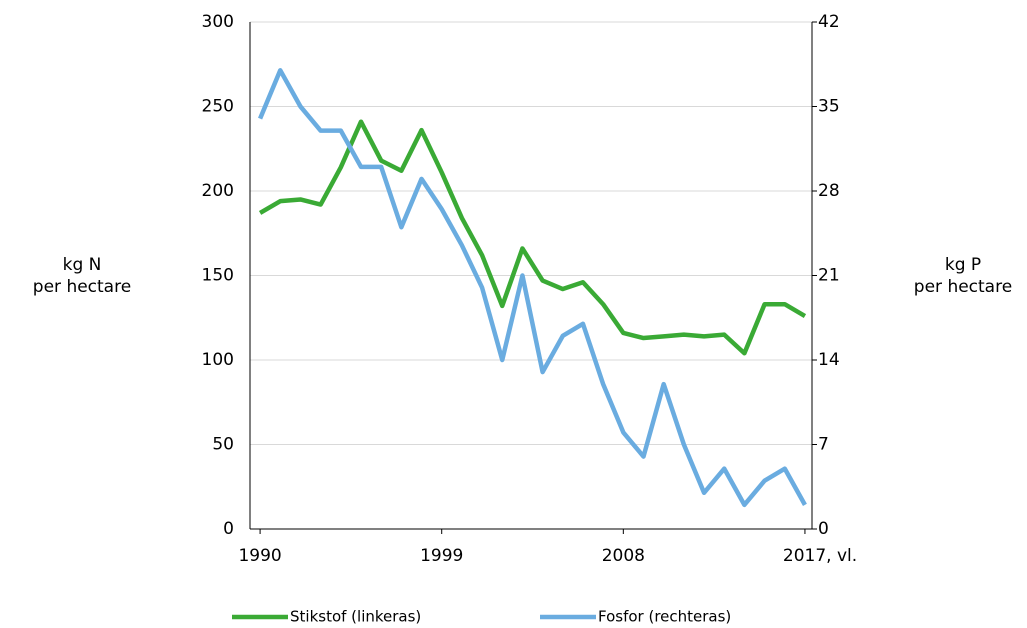 Image resolution: width=1027 pixels, height=628 pixels. I want to click on x-tick-label: 1999, so click(441, 556).